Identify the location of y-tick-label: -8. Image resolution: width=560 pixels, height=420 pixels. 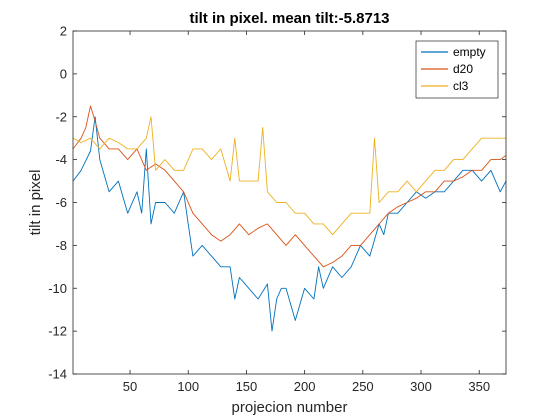
(61, 245).